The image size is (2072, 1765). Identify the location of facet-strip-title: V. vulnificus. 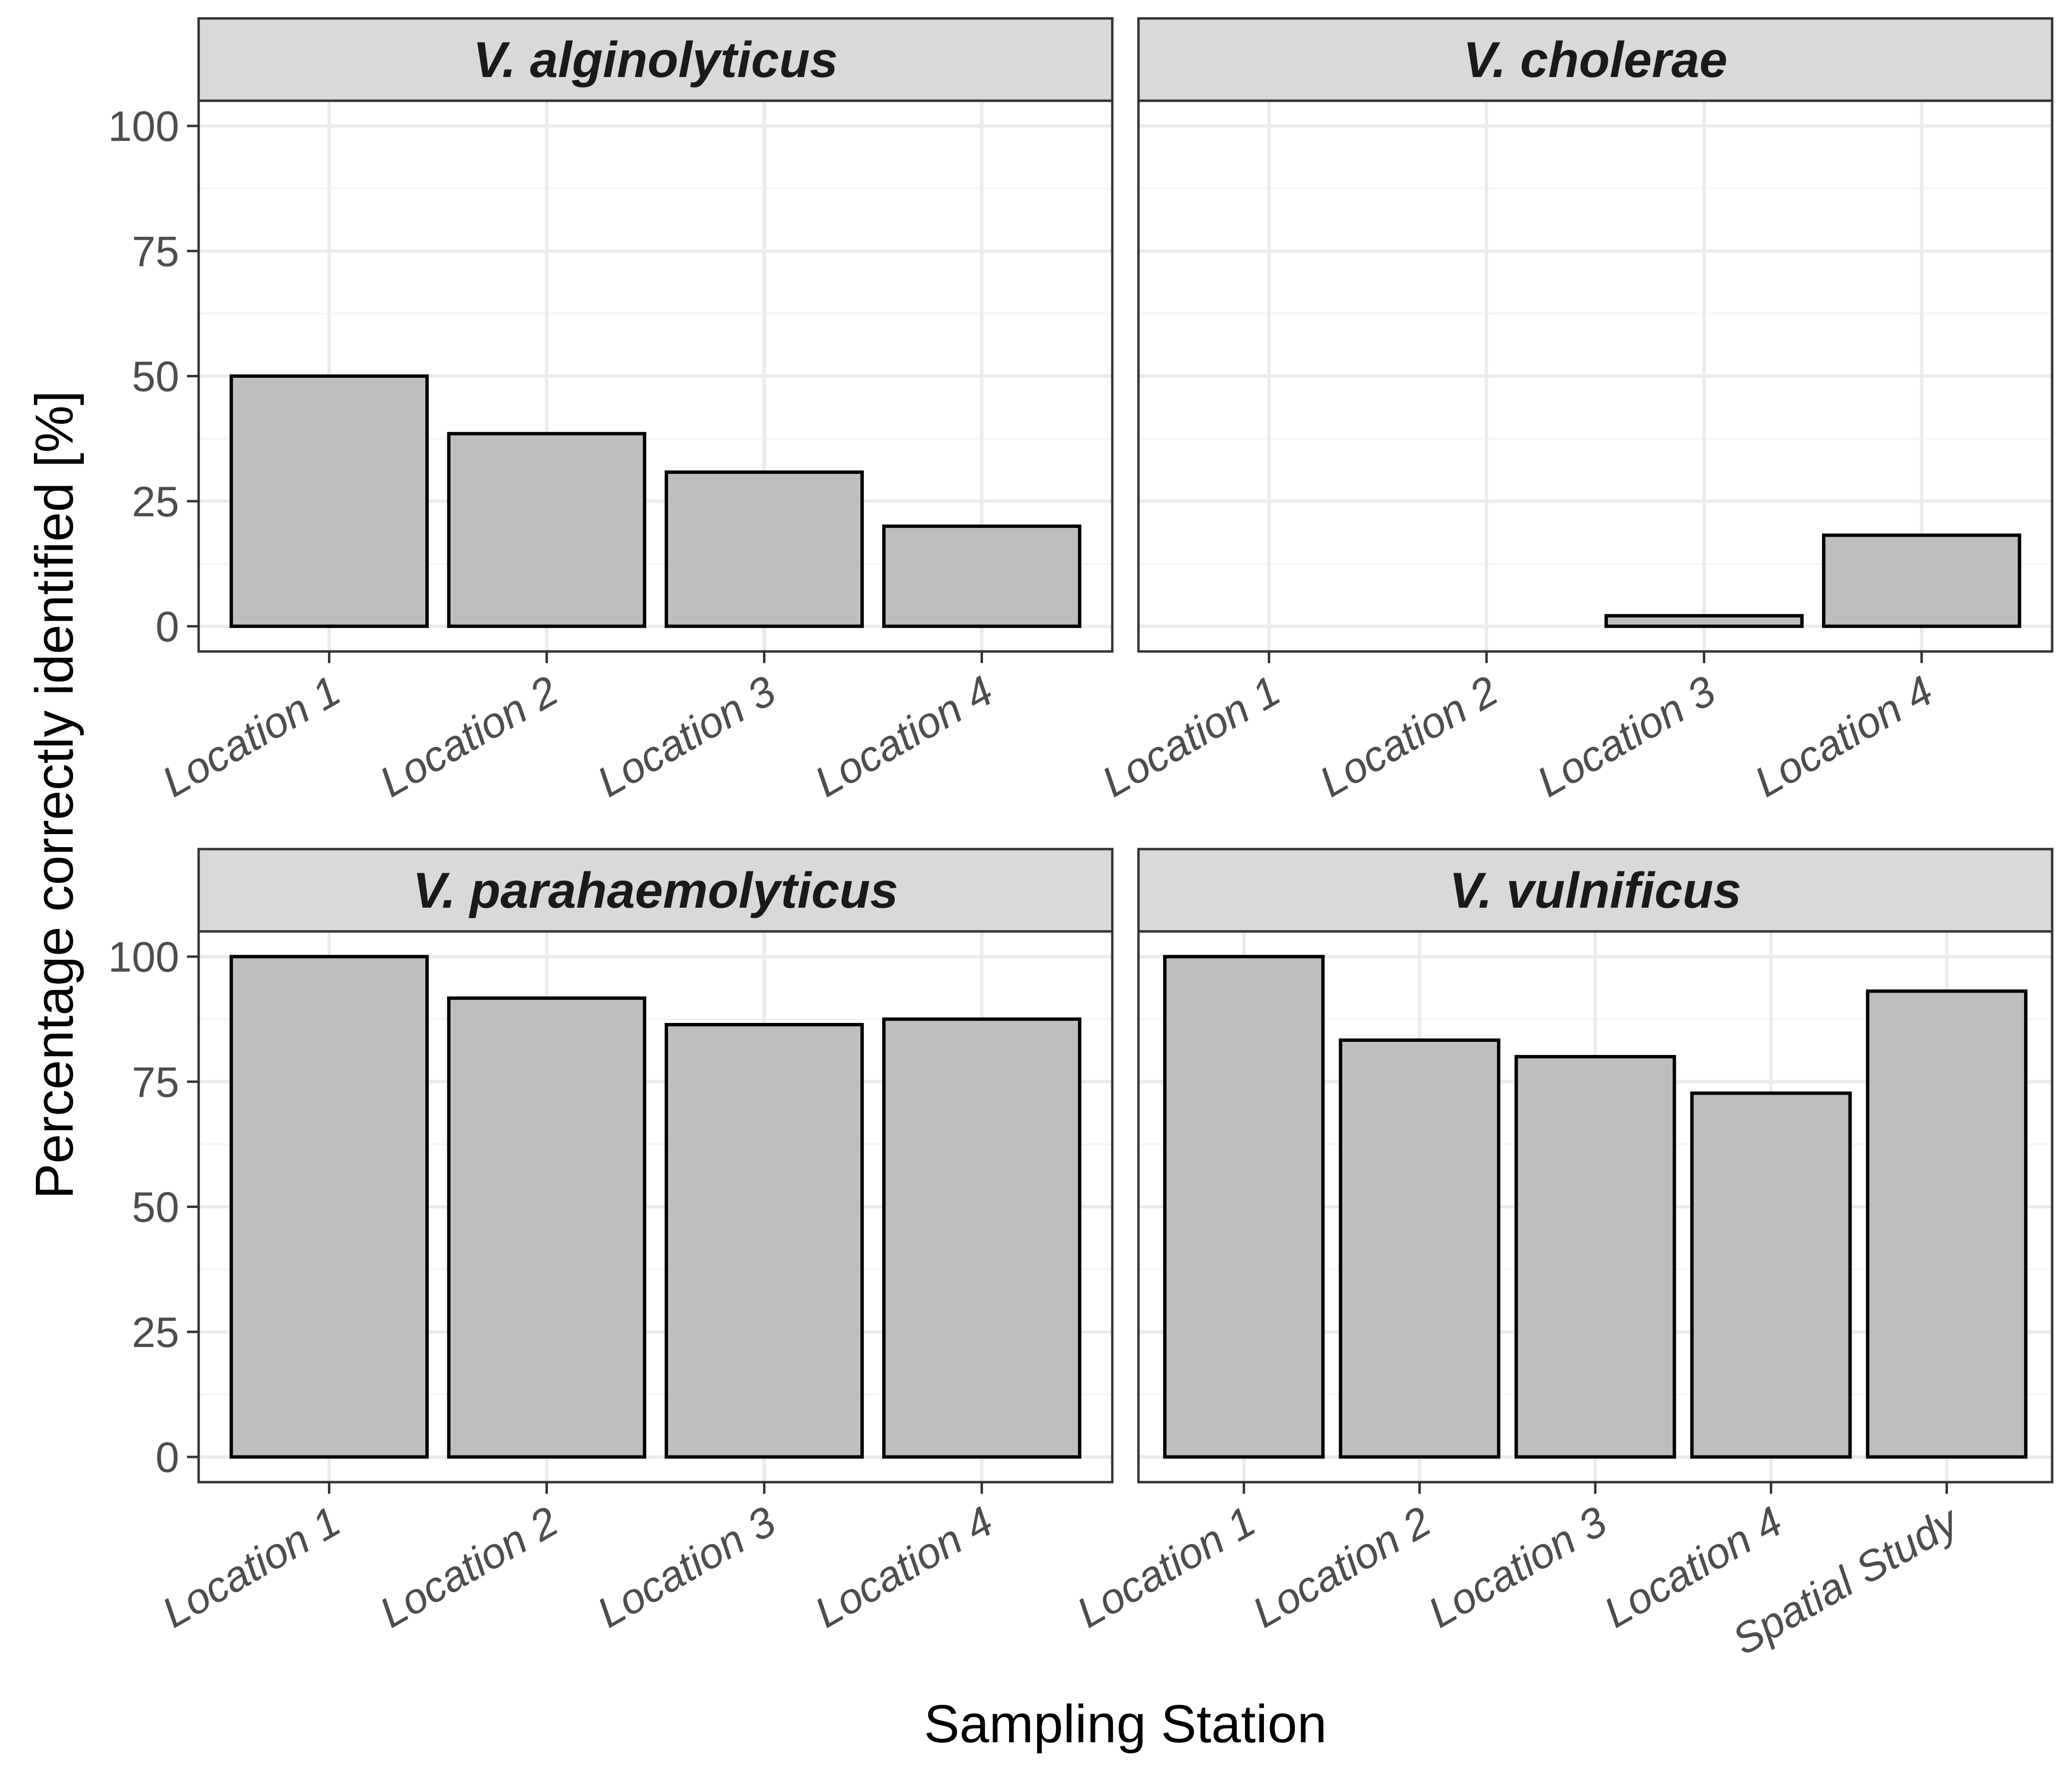
(1595, 891).